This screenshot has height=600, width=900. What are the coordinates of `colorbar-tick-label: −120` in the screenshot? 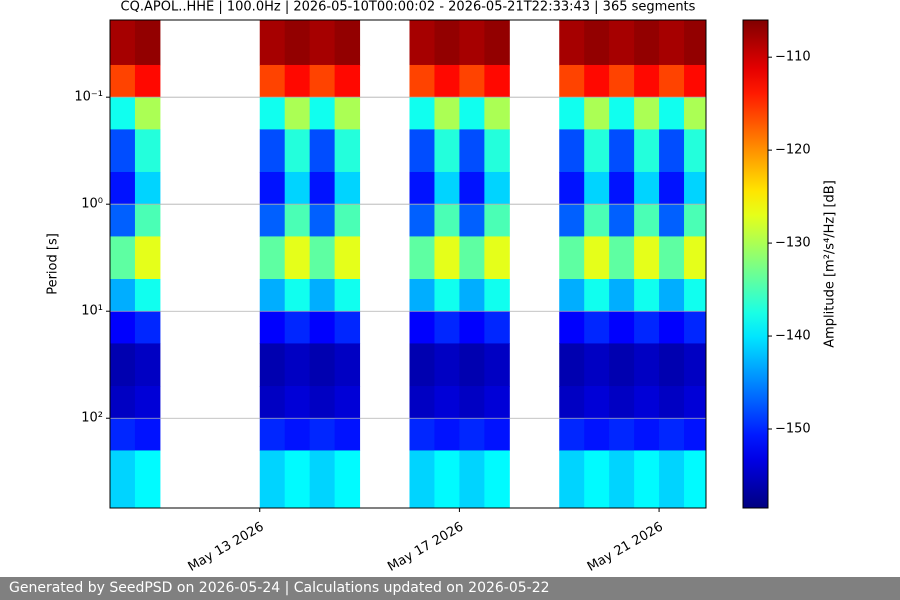 It's located at (793, 150).